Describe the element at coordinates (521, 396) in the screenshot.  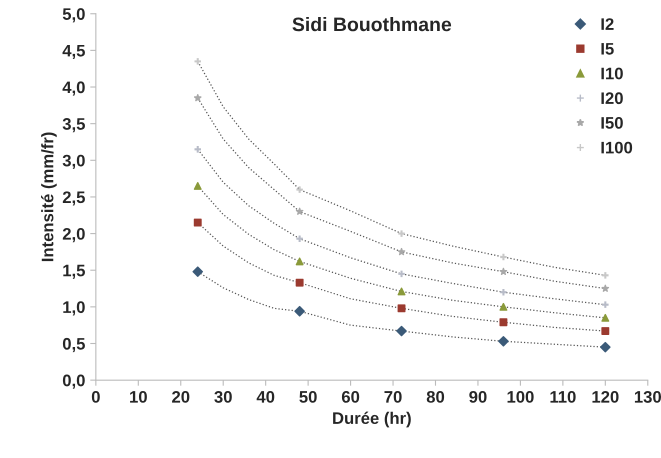
I see `x-tick-label: 100` at that location.